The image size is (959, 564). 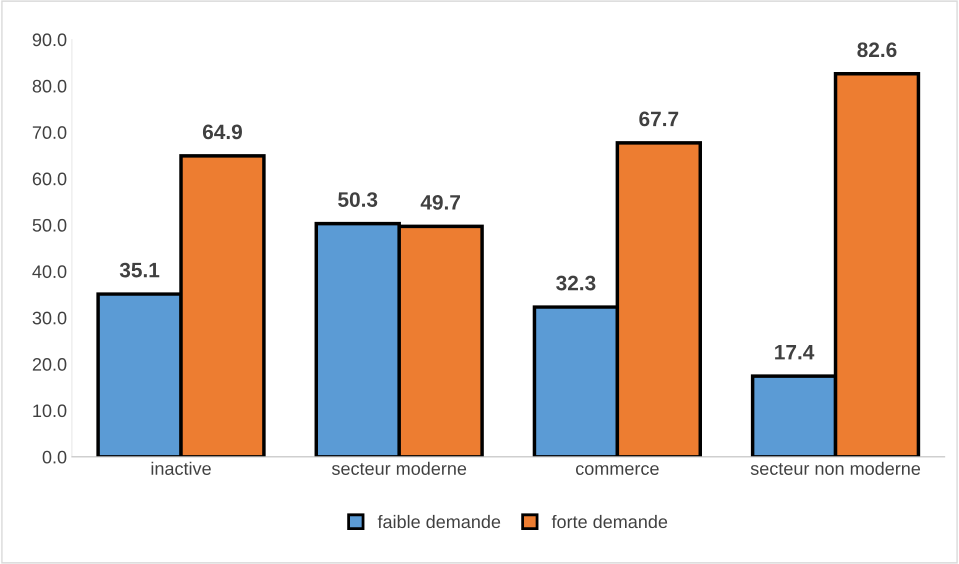 What do you see at coordinates (358, 199) in the screenshot?
I see `data-label: 50.3` at bounding box center [358, 199].